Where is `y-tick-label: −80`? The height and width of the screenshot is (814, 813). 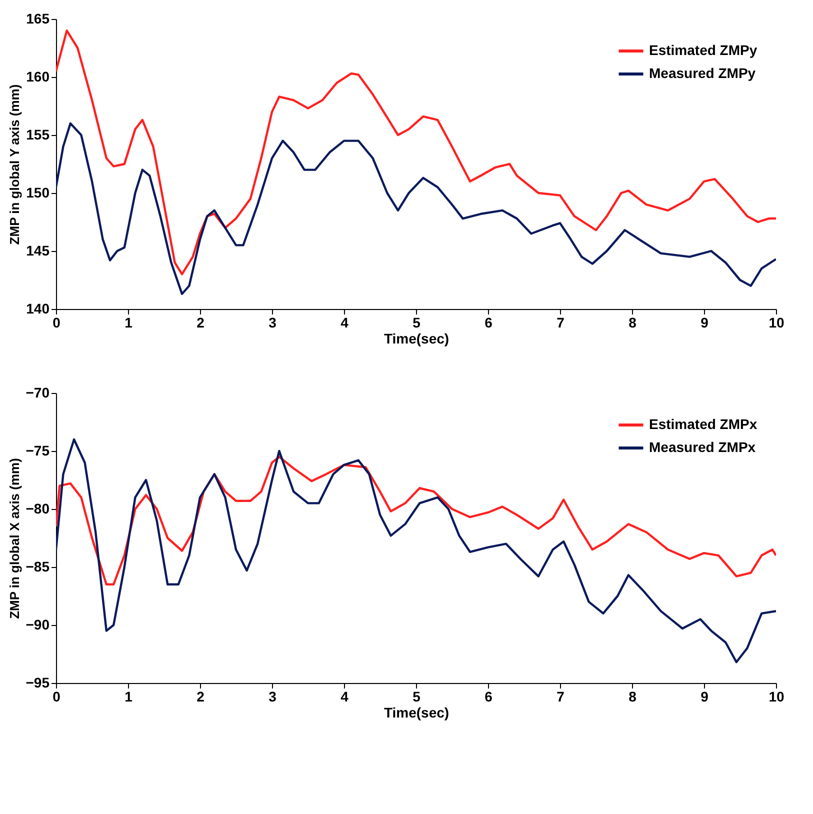 y-tick-label: −80 is located at coordinates (38, 508).